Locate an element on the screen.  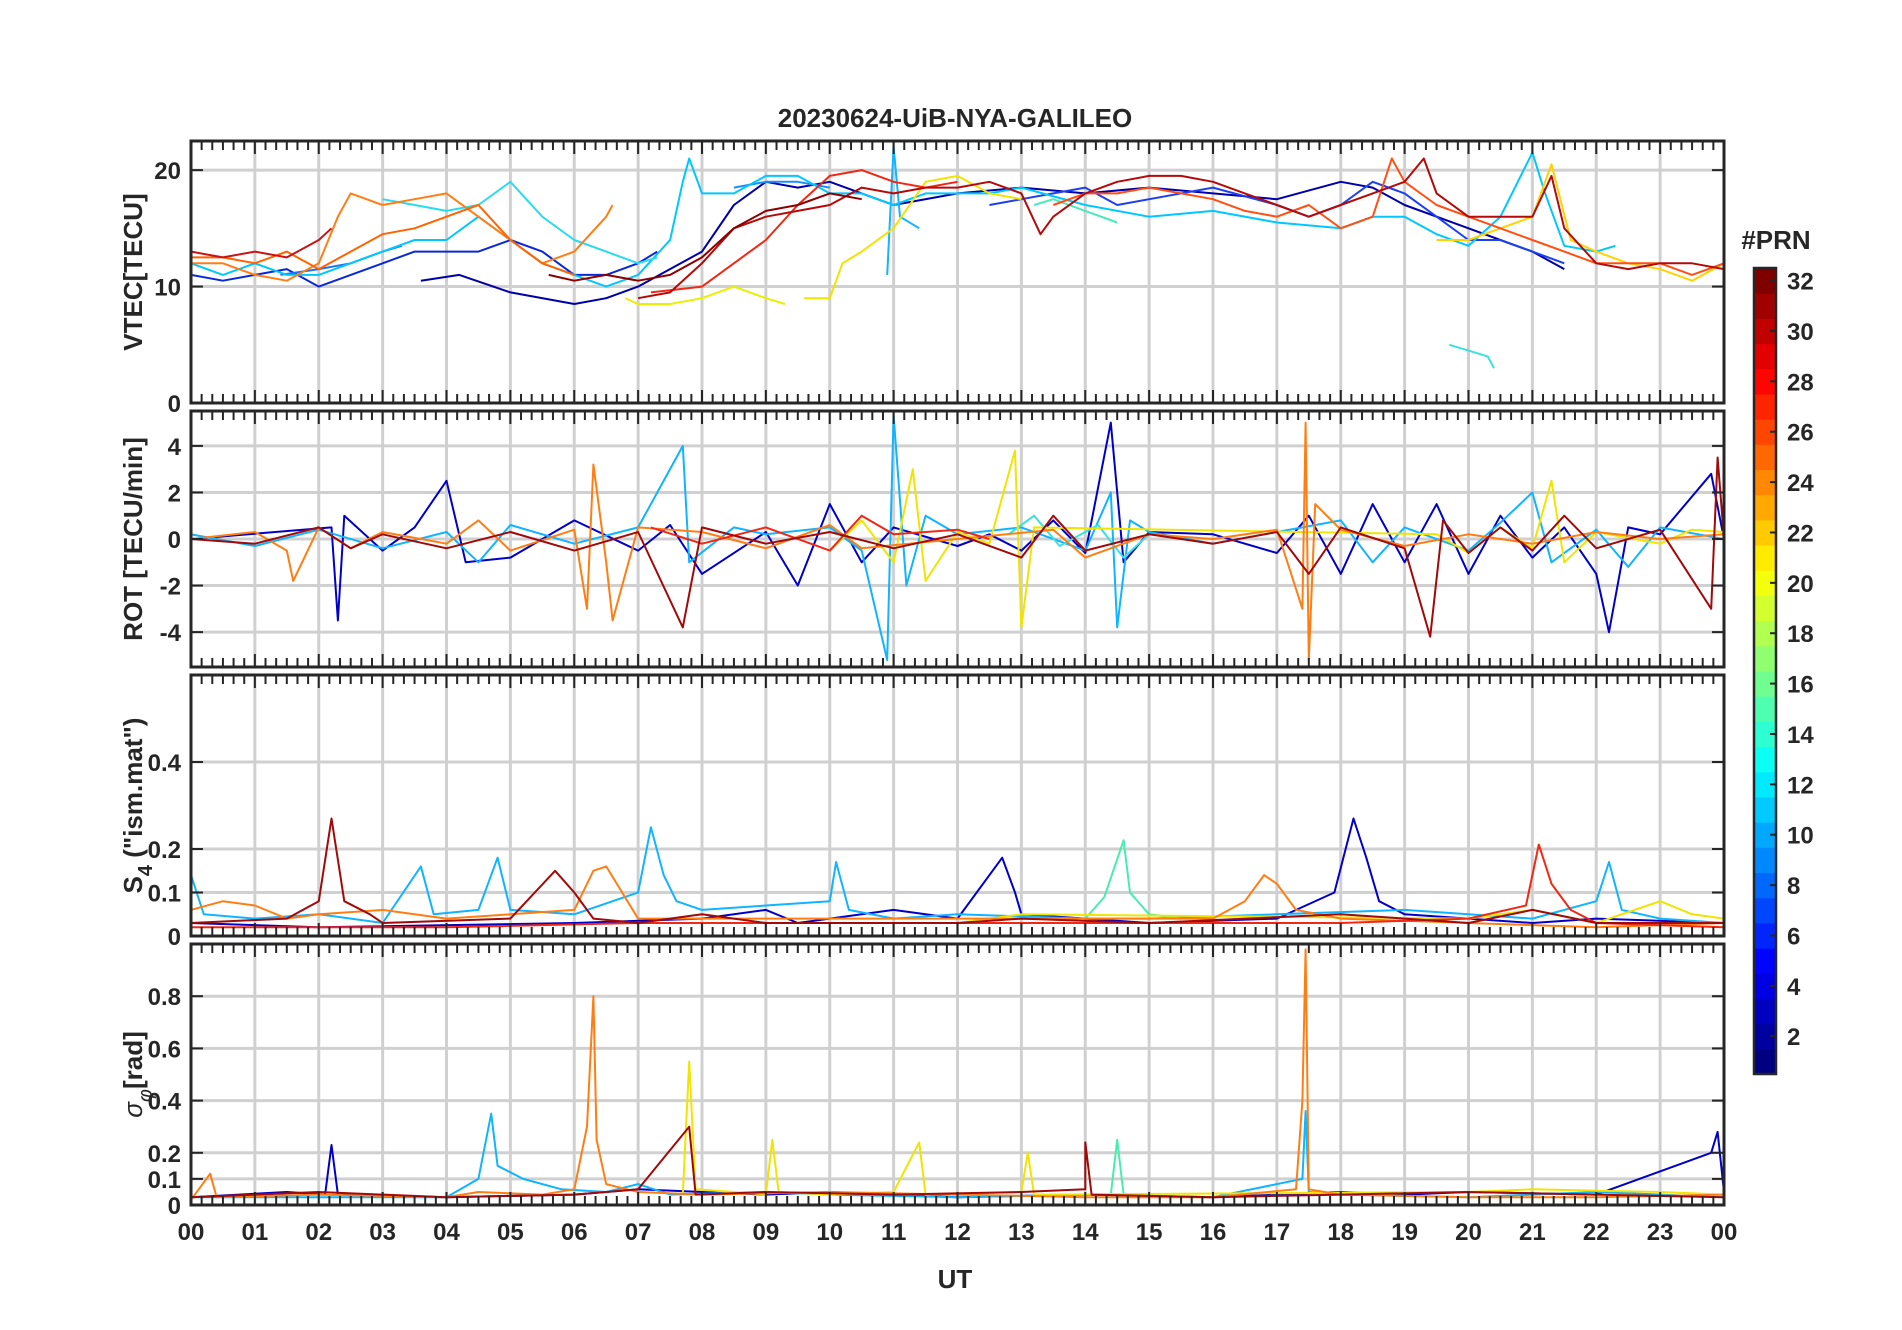
colorbar-tick-label: 20 is located at coordinates (1800, 584).